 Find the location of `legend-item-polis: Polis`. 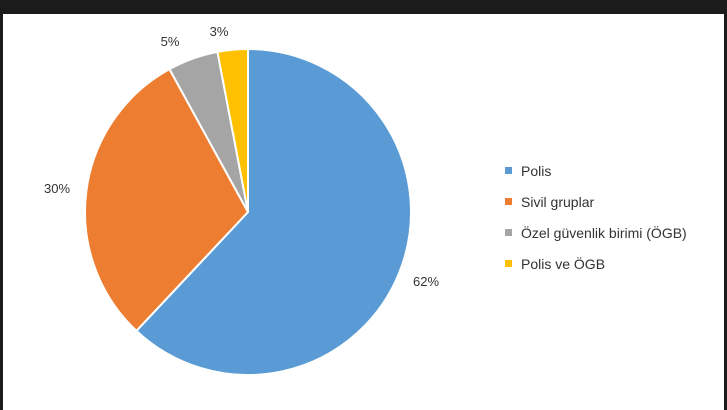

legend-item-polis: Polis is located at coordinates (596, 170).